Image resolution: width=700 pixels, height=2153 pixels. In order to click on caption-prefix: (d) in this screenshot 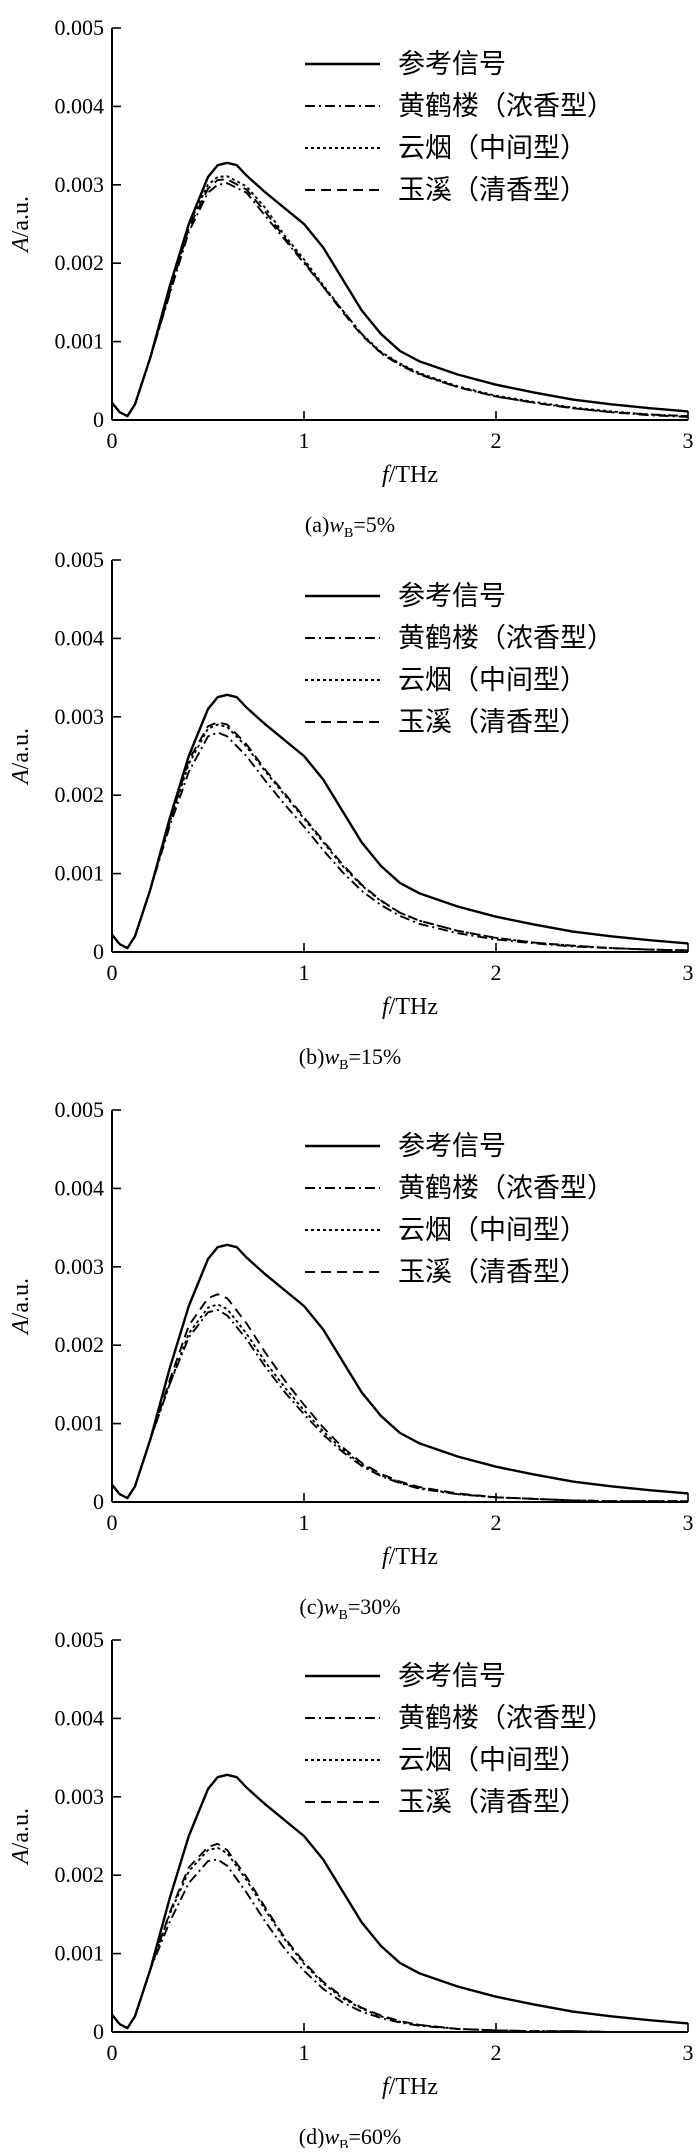, I will do `click(312, 2136)`.